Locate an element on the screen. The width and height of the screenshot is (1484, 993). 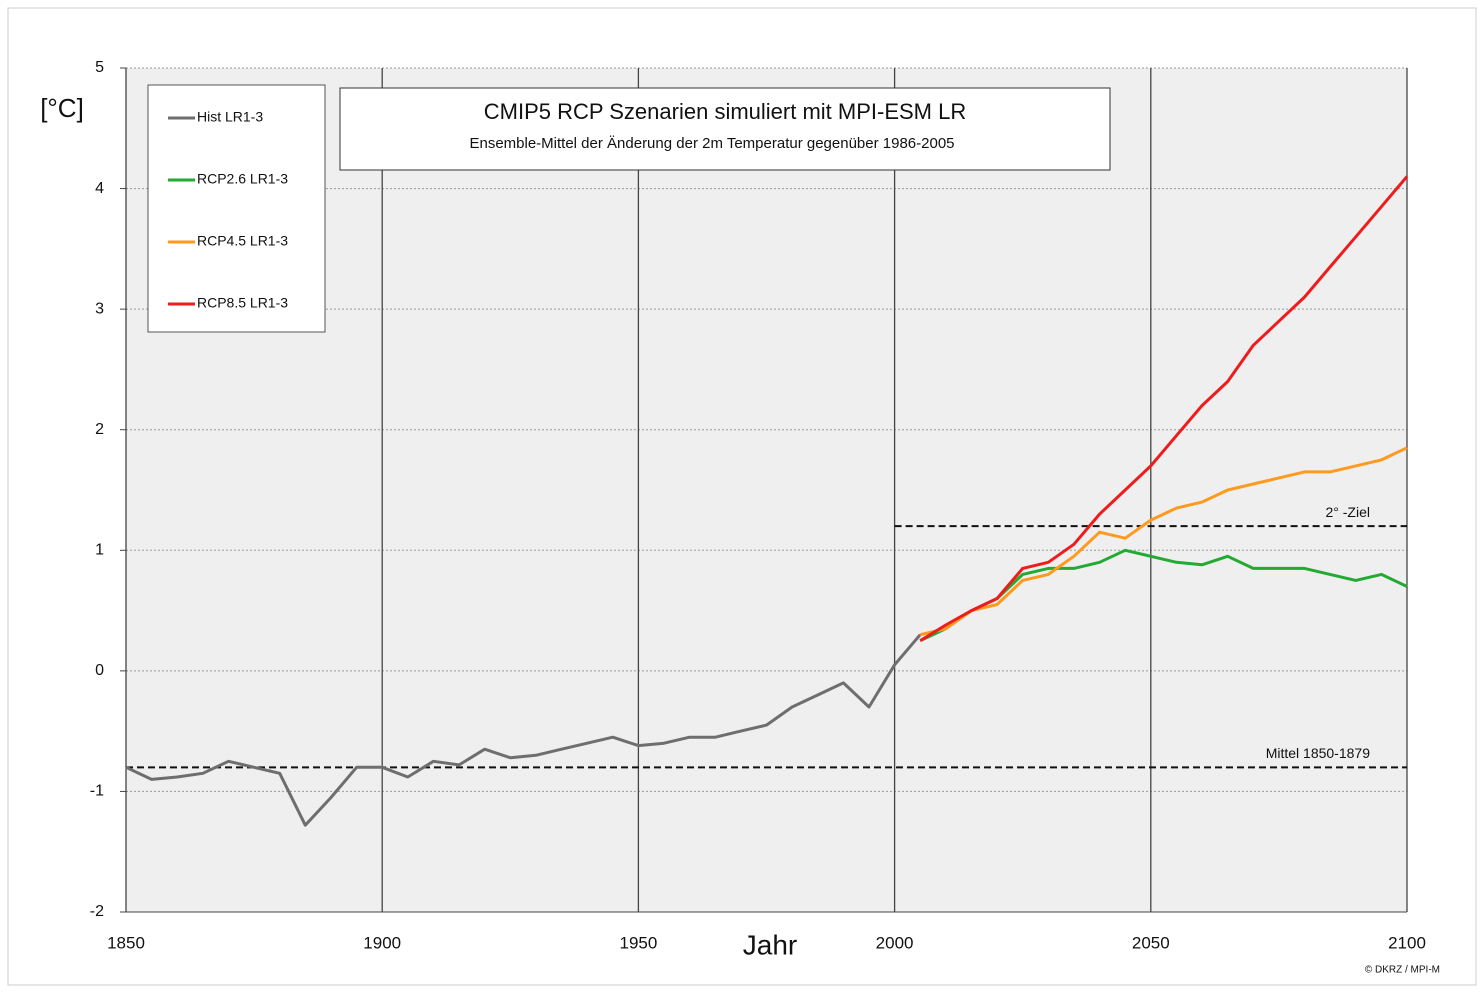
x-tick-label: 1850 is located at coordinates (126, 942).